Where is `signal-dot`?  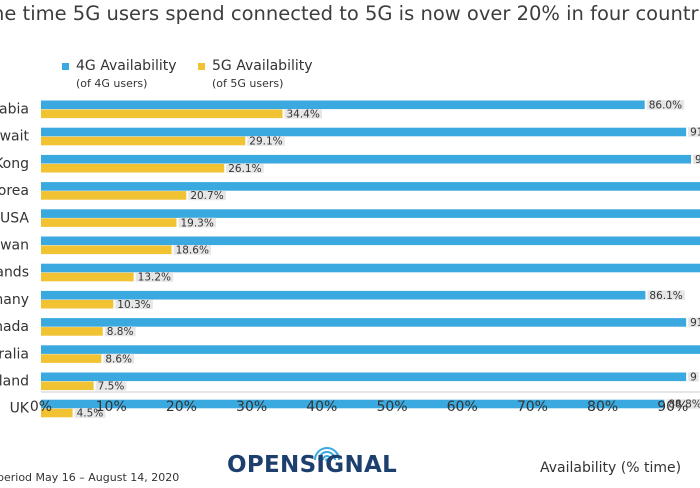 signal-dot is located at coordinates (327, 460).